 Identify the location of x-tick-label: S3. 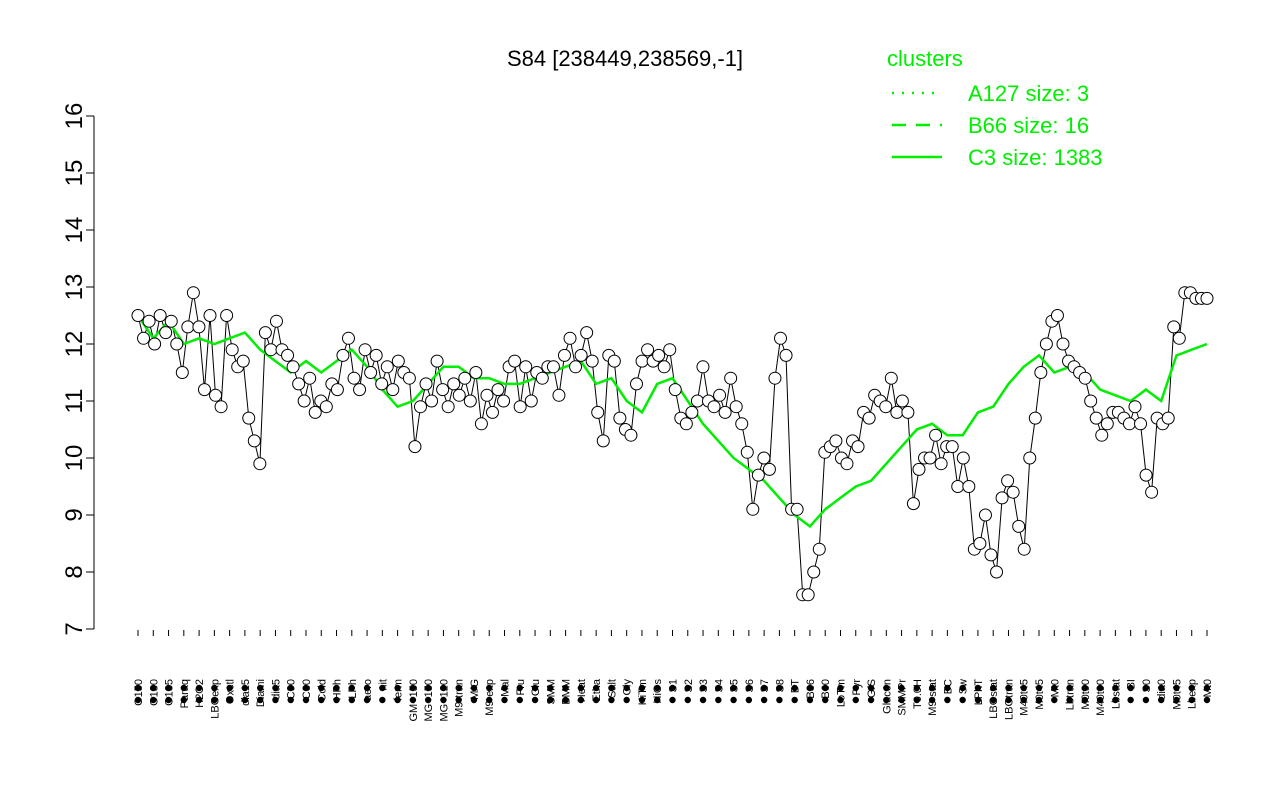
(704, 685).